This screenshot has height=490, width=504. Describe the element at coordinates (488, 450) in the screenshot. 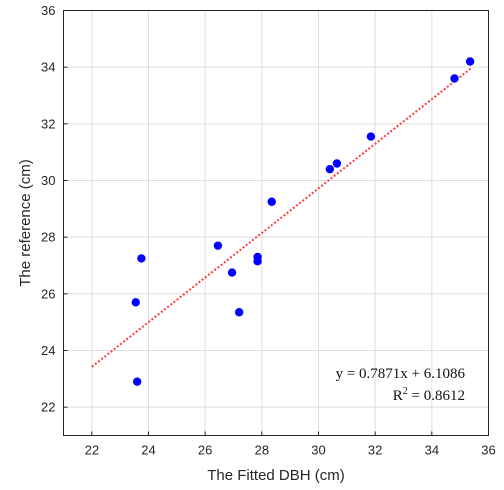

I see `x-tick-label: 36` at that location.